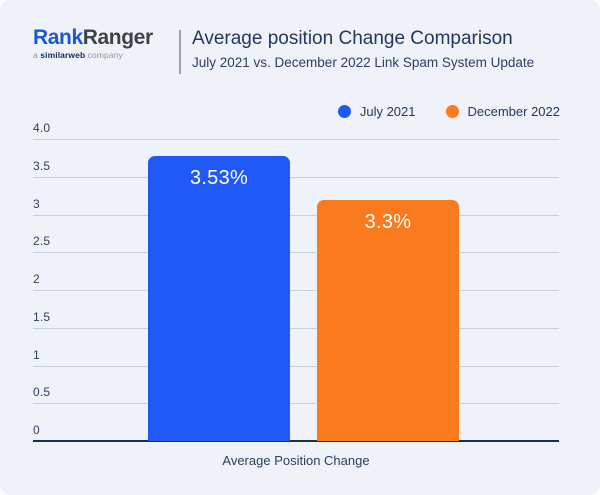 Image resolution: width=600 pixels, height=495 pixels. I want to click on bar-value-label: 3.53%, so click(219, 177).